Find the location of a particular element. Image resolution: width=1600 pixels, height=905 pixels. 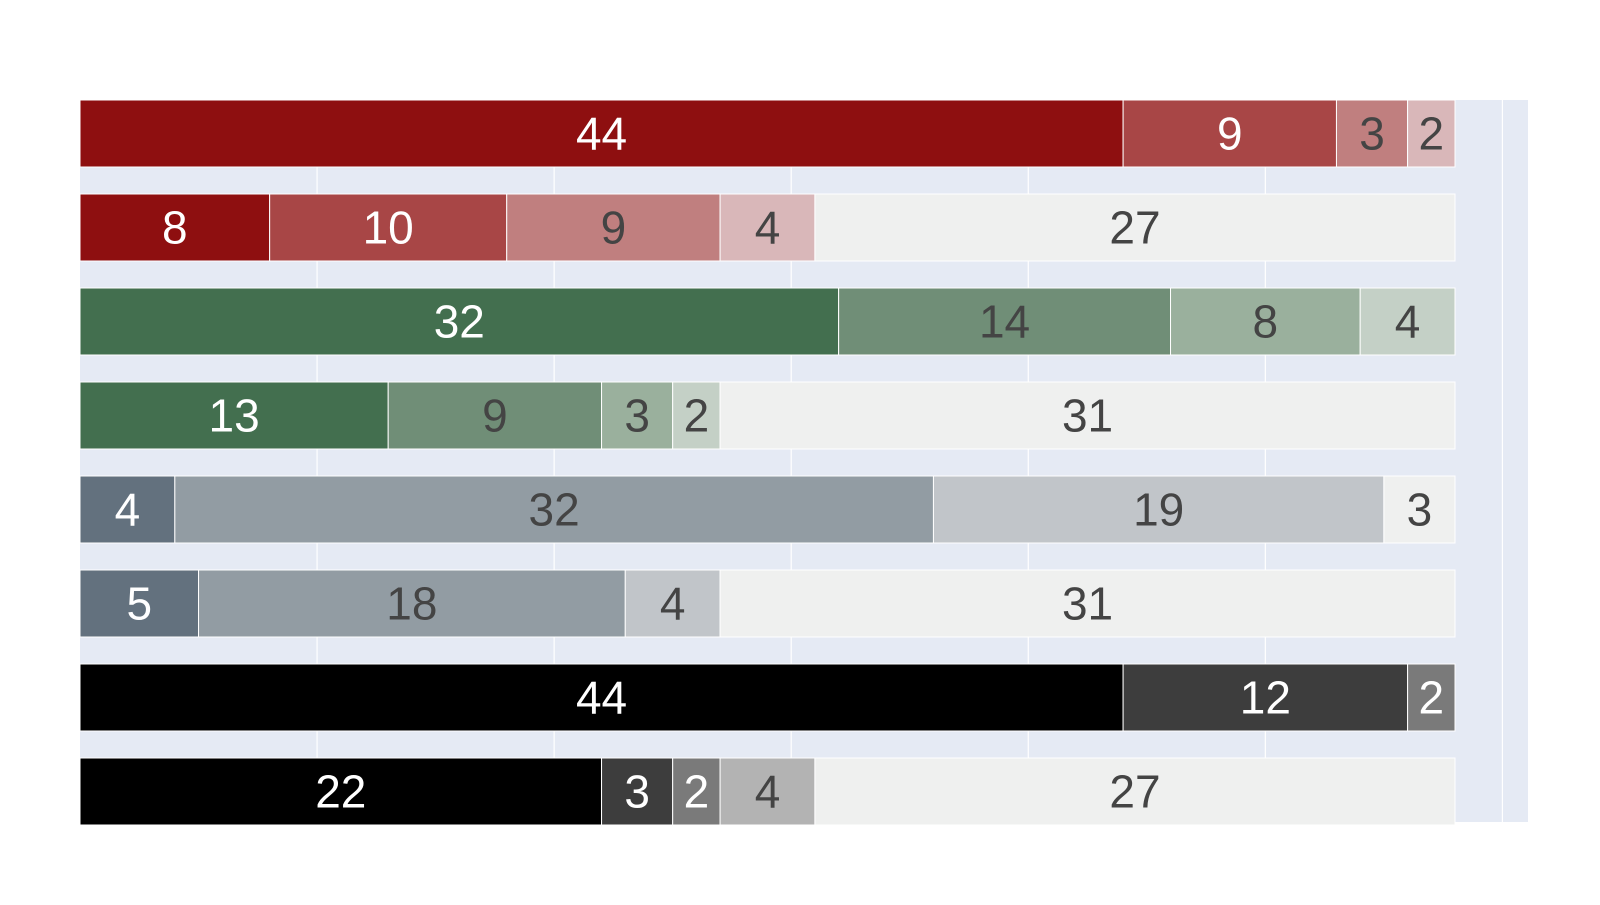

data-label: 10 is located at coordinates (388, 228).